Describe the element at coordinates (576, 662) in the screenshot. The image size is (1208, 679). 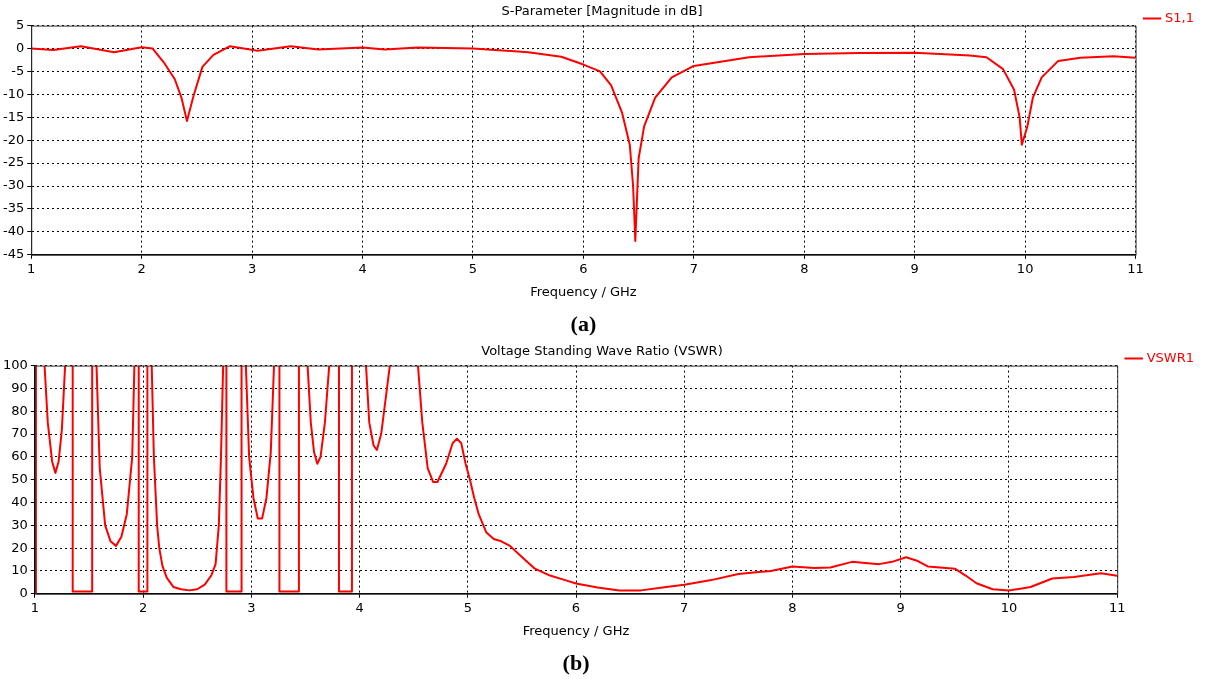
I see `text: (b)` at that location.